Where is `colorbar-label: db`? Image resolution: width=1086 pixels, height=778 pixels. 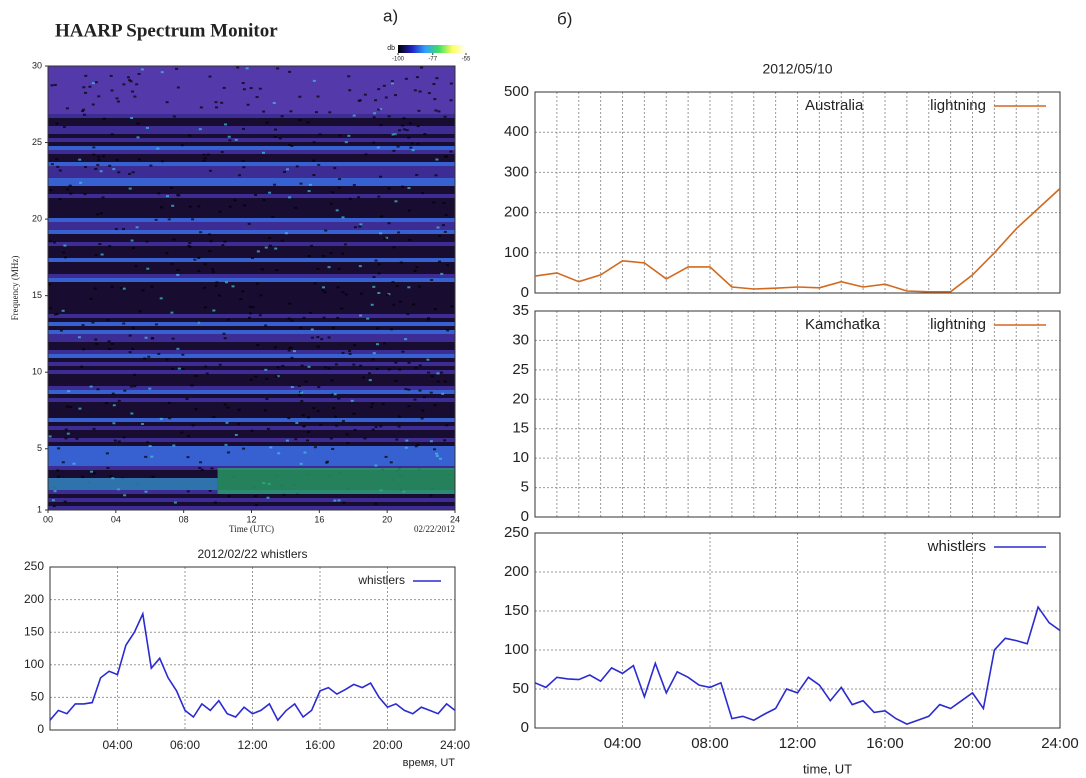
colorbar-label: db is located at coordinates (391, 48).